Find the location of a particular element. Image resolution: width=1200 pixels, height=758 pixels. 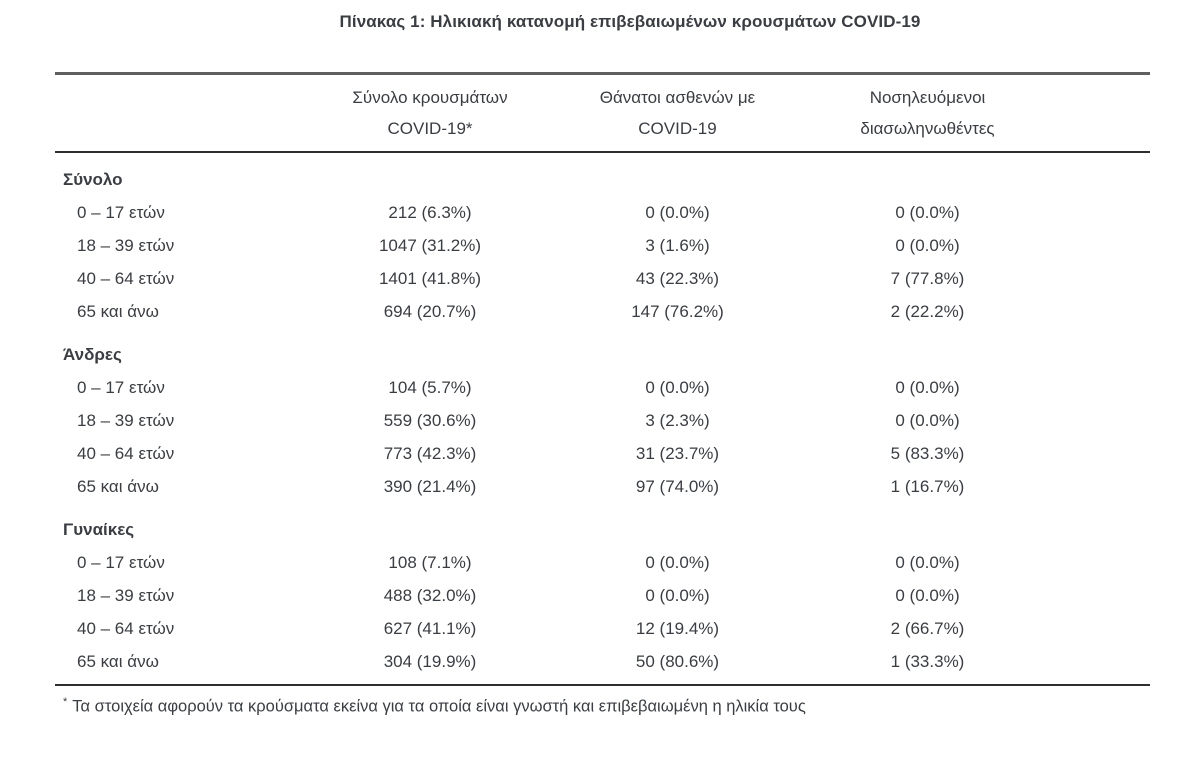

section-total-label: Σύνολο is located at coordinates (93, 179).